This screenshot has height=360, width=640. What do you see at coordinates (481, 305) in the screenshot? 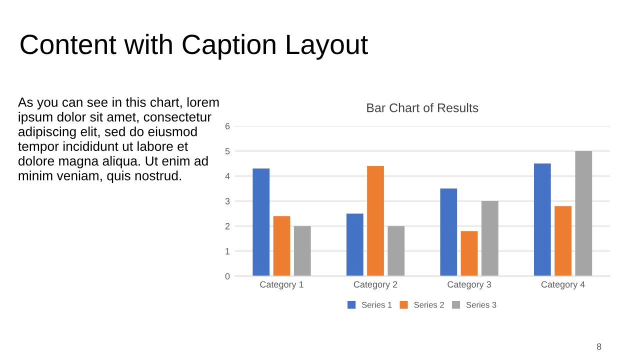
I see `legend-label: Series 3` at bounding box center [481, 305].